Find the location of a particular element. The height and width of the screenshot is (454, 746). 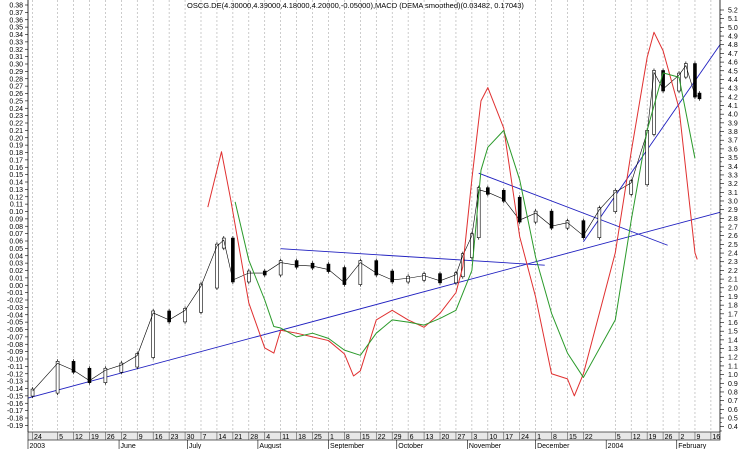

left-tick-label: 0.36 is located at coordinates (16, 20).